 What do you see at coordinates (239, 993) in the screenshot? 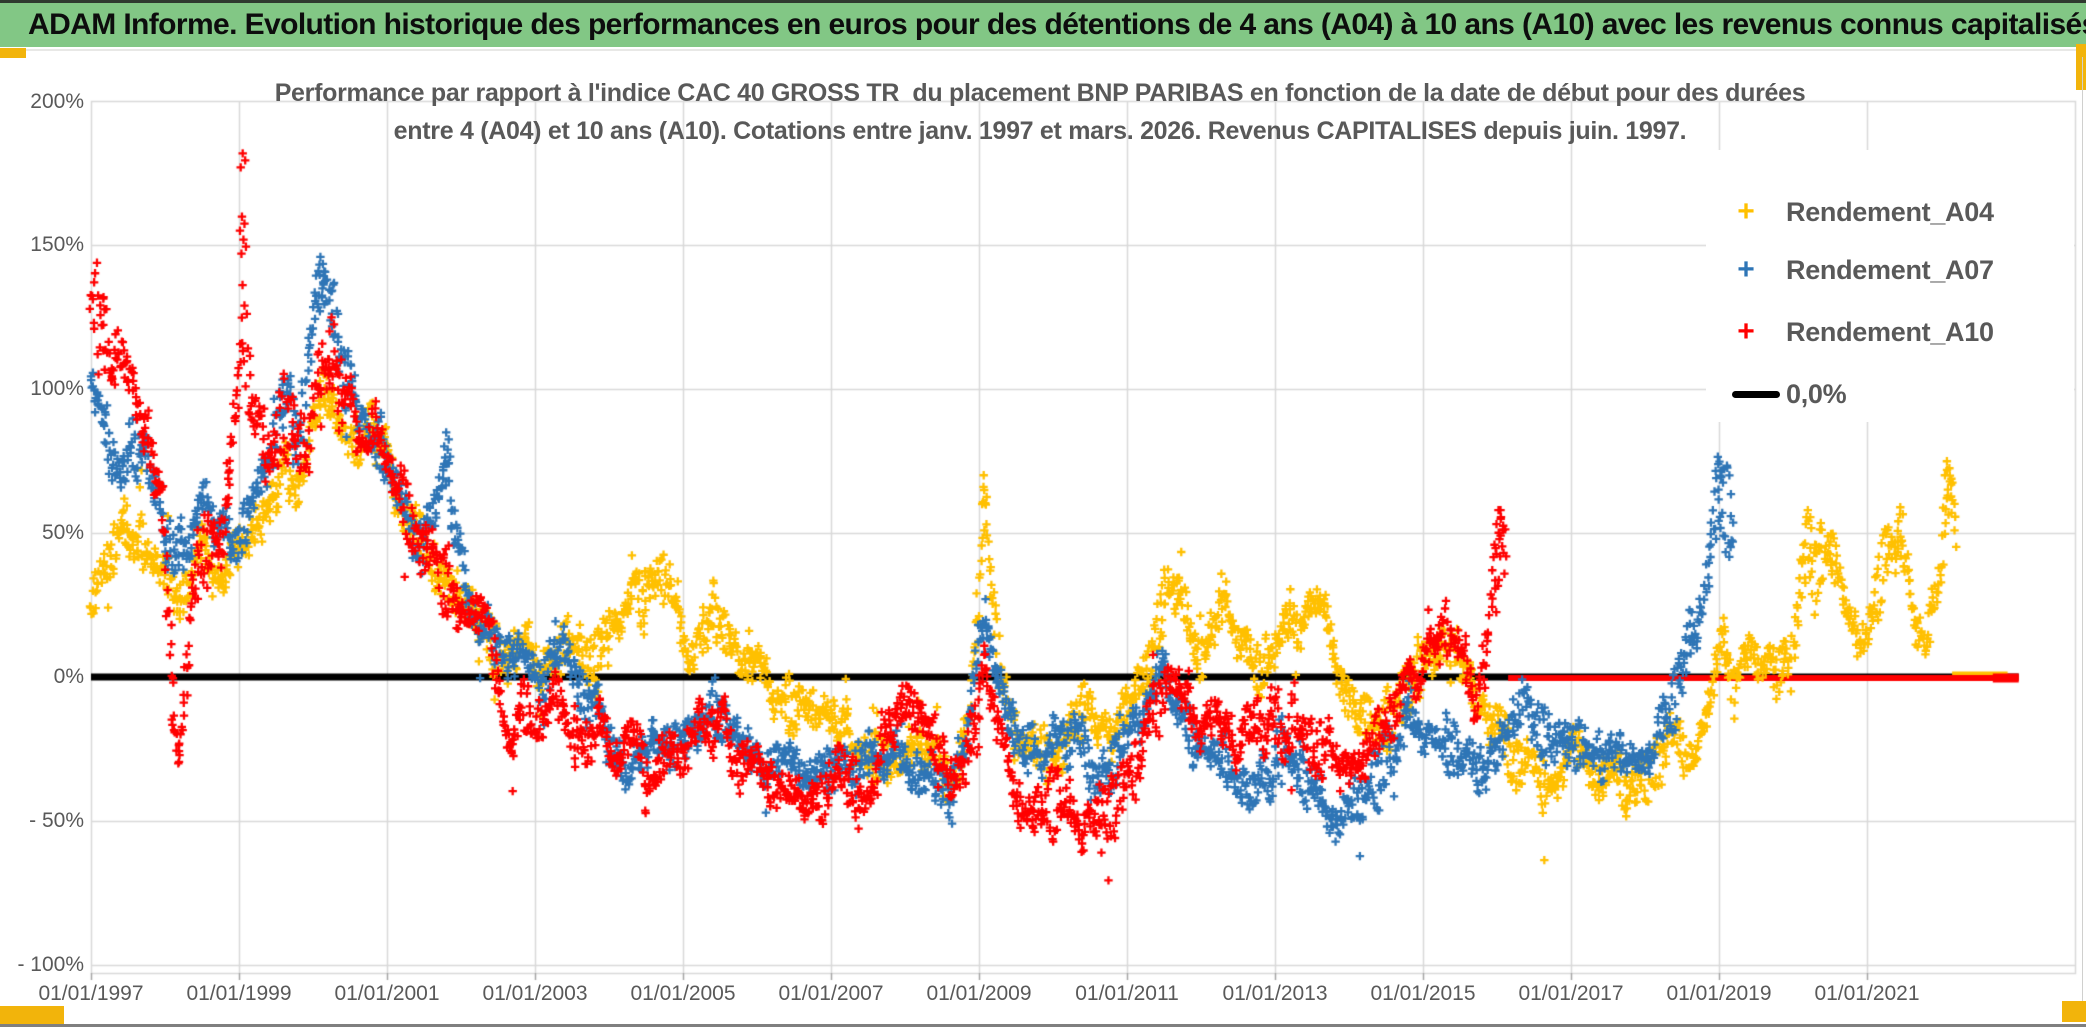
I see `x-tick-label: 01/01/1999` at bounding box center [239, 993].